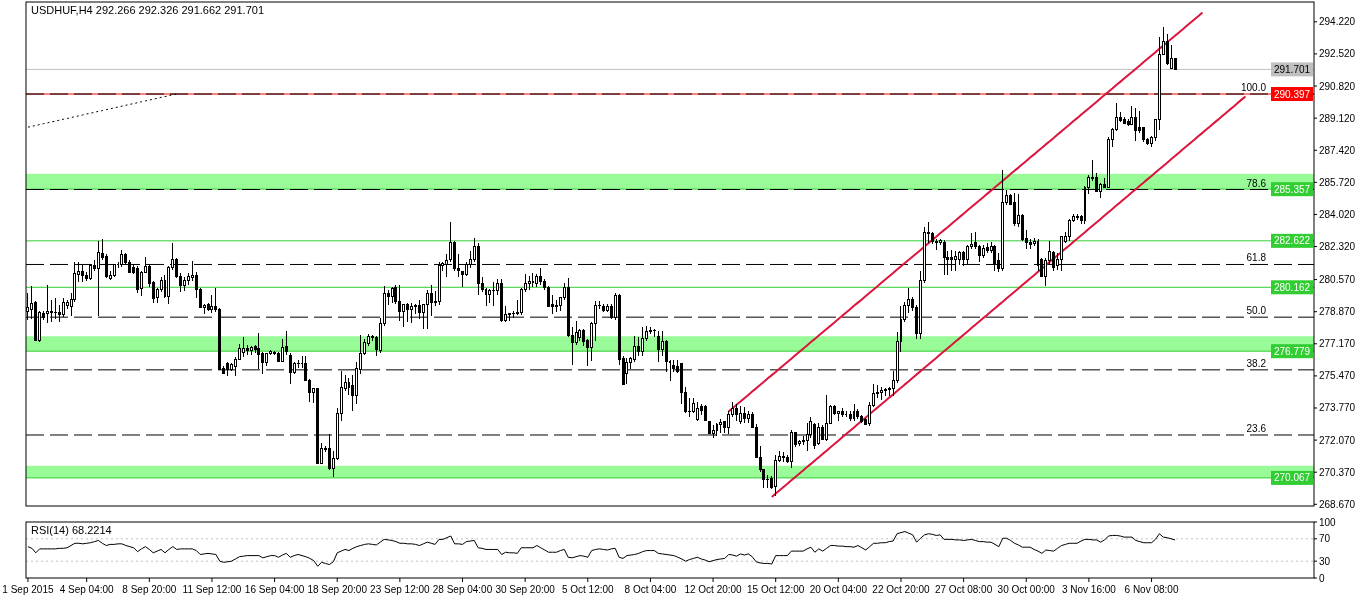 This screenshot has height=606, width=1358. I want to click on annotation: 78.6, so click(1256, 183).